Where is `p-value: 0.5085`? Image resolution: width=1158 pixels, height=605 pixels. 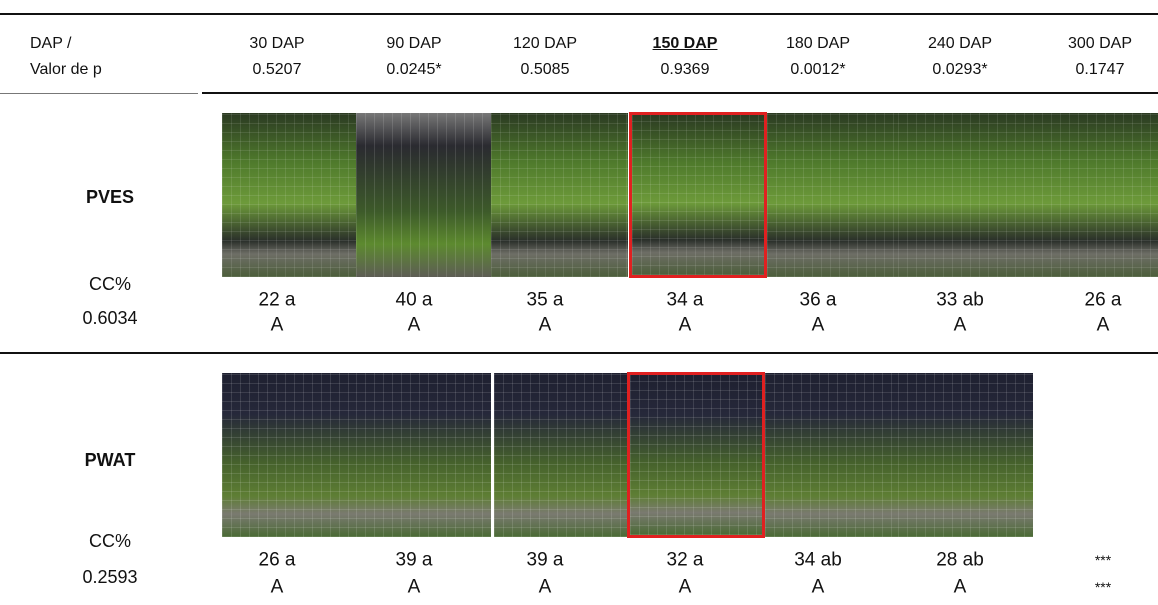
p-value: 0.5085 is located at coordinates (545, 69).